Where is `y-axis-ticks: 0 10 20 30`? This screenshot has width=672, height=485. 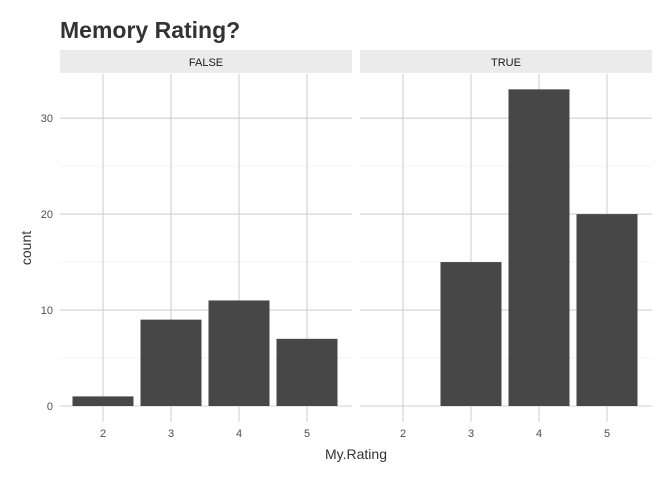
y-axis-ticks: 0 10 20 30 is located at coordinates (47, 263).